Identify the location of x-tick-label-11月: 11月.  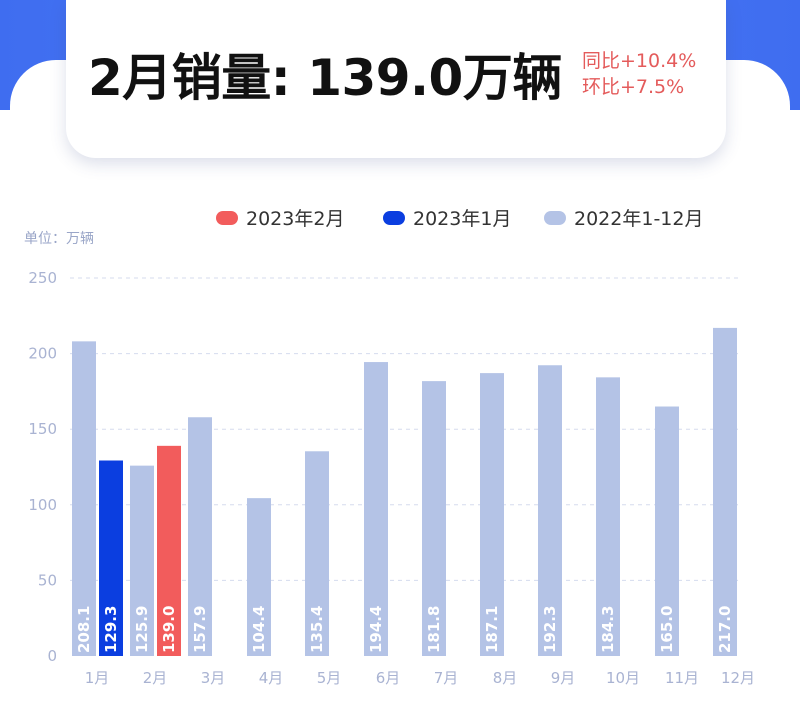
(682, 678).